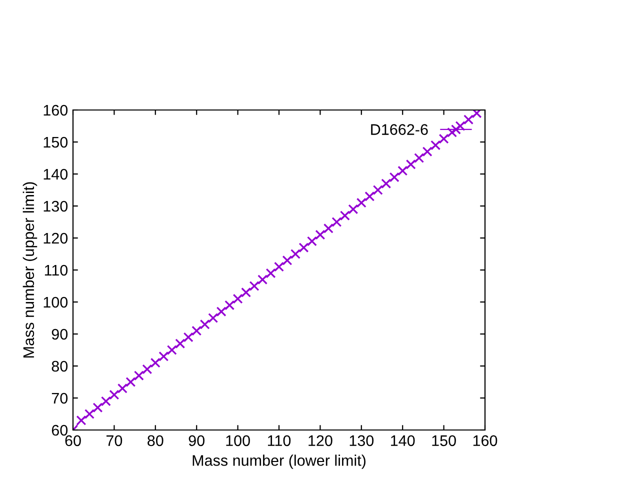  I want to click on x-tick-label: 130, so click(362, 440).